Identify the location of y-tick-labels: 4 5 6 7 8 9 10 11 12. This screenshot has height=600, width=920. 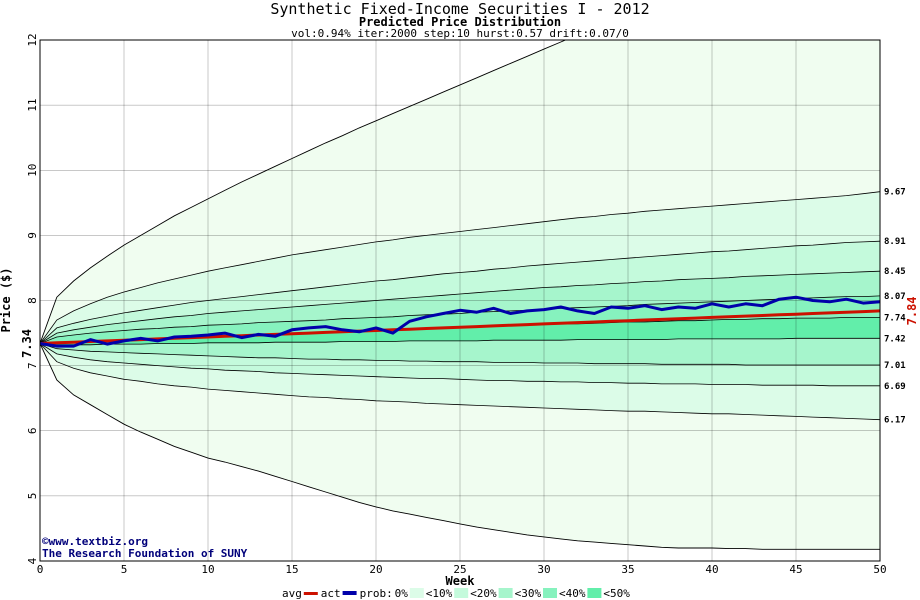
(32, 298).